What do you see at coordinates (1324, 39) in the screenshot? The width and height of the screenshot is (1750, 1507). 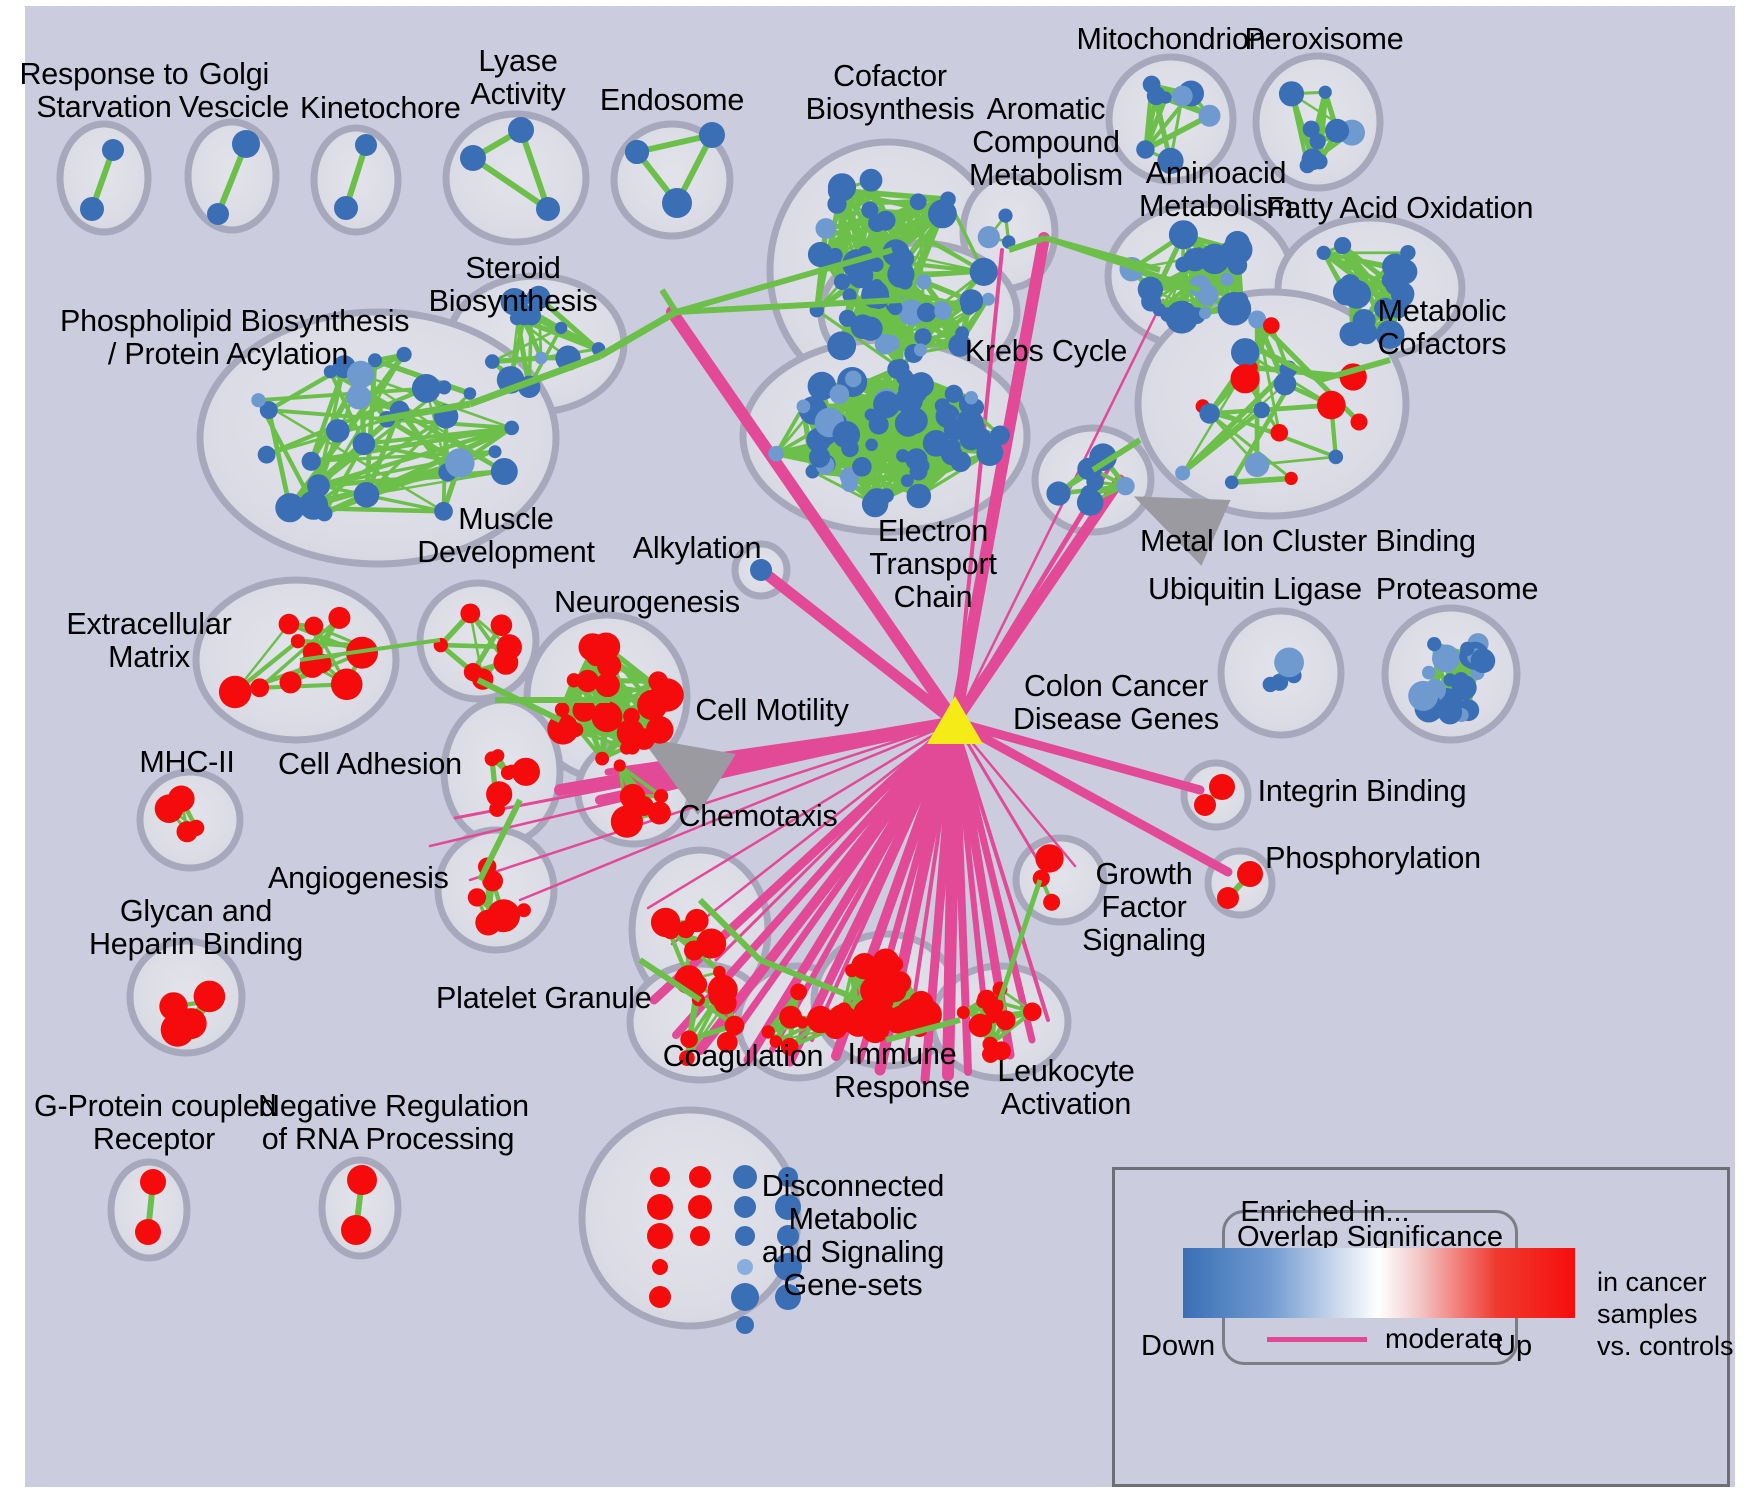 I see `label-peroxisome: Peroxisome` at bounding box center [1324, 39].